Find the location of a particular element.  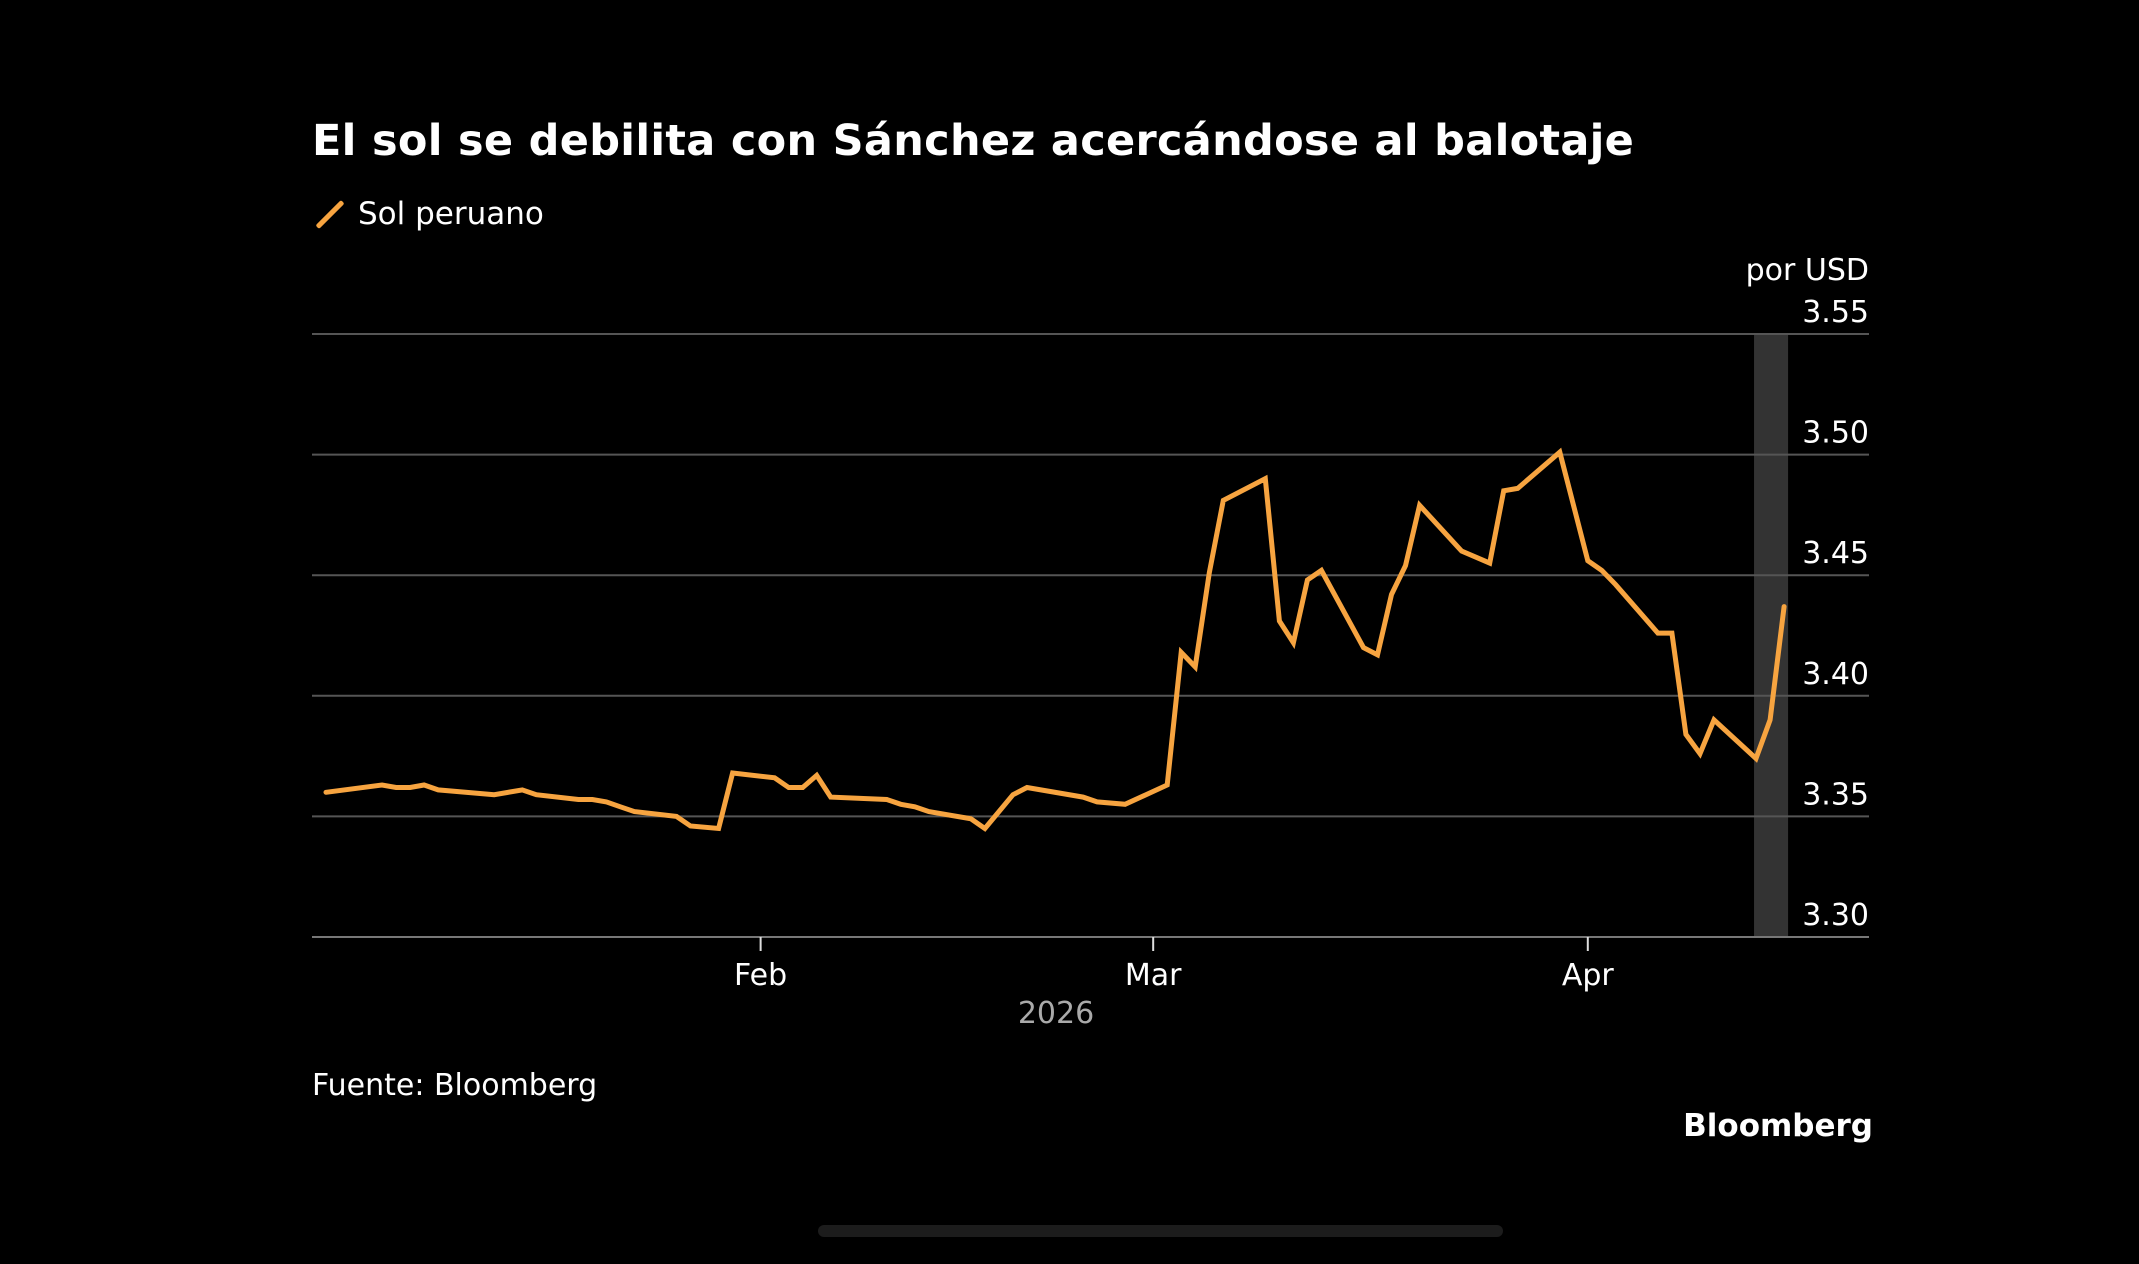

y-tick-label: 3.40 is located at coordinates (1835, 674).